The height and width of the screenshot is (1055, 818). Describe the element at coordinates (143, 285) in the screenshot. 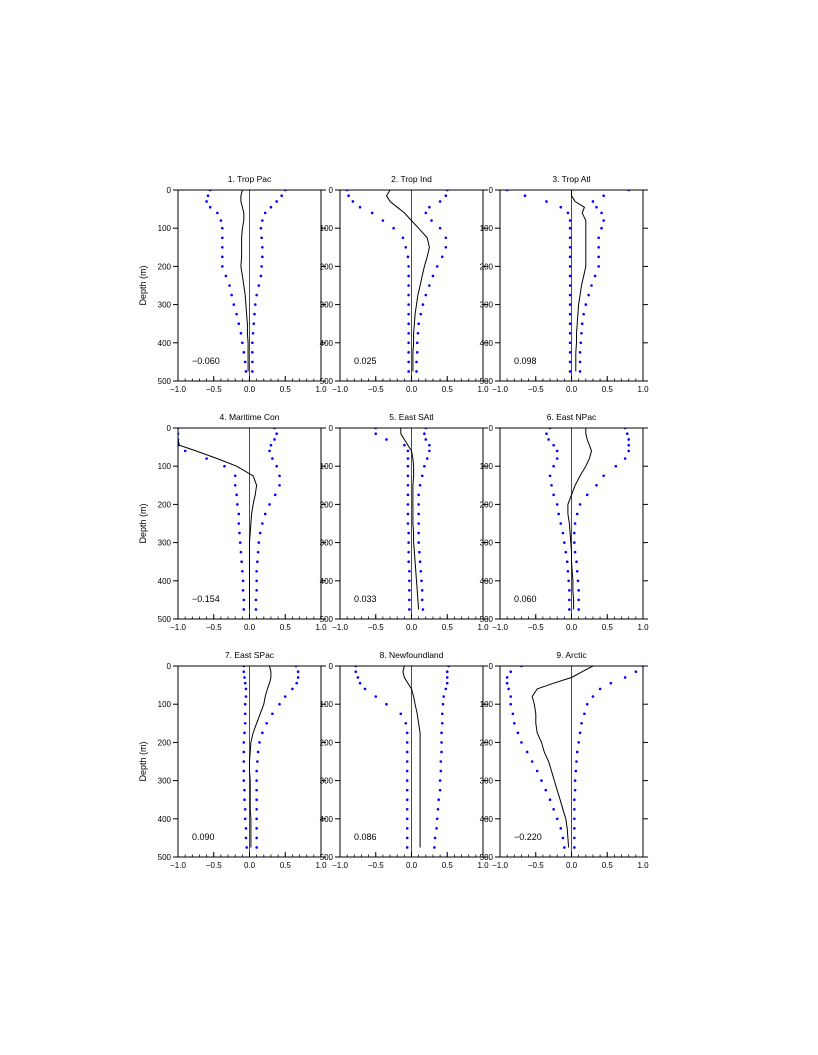

I see `y-axis-label: Depth (m)` at that location.